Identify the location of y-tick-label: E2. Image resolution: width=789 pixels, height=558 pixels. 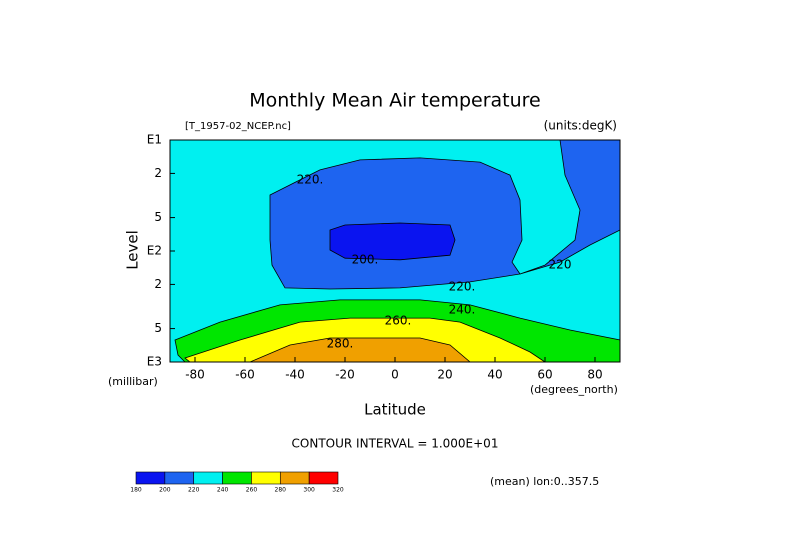
(154, 251).